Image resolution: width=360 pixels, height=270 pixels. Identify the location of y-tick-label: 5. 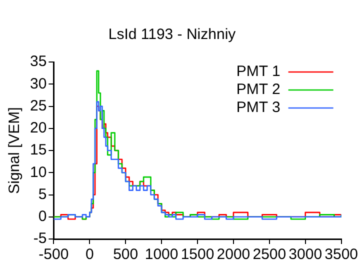
(42, 194).